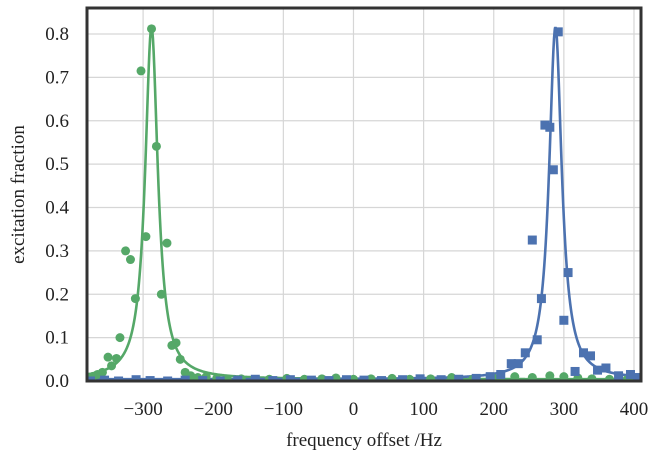  I want to click on y-tick-label: 0.5, so click(57, 164).